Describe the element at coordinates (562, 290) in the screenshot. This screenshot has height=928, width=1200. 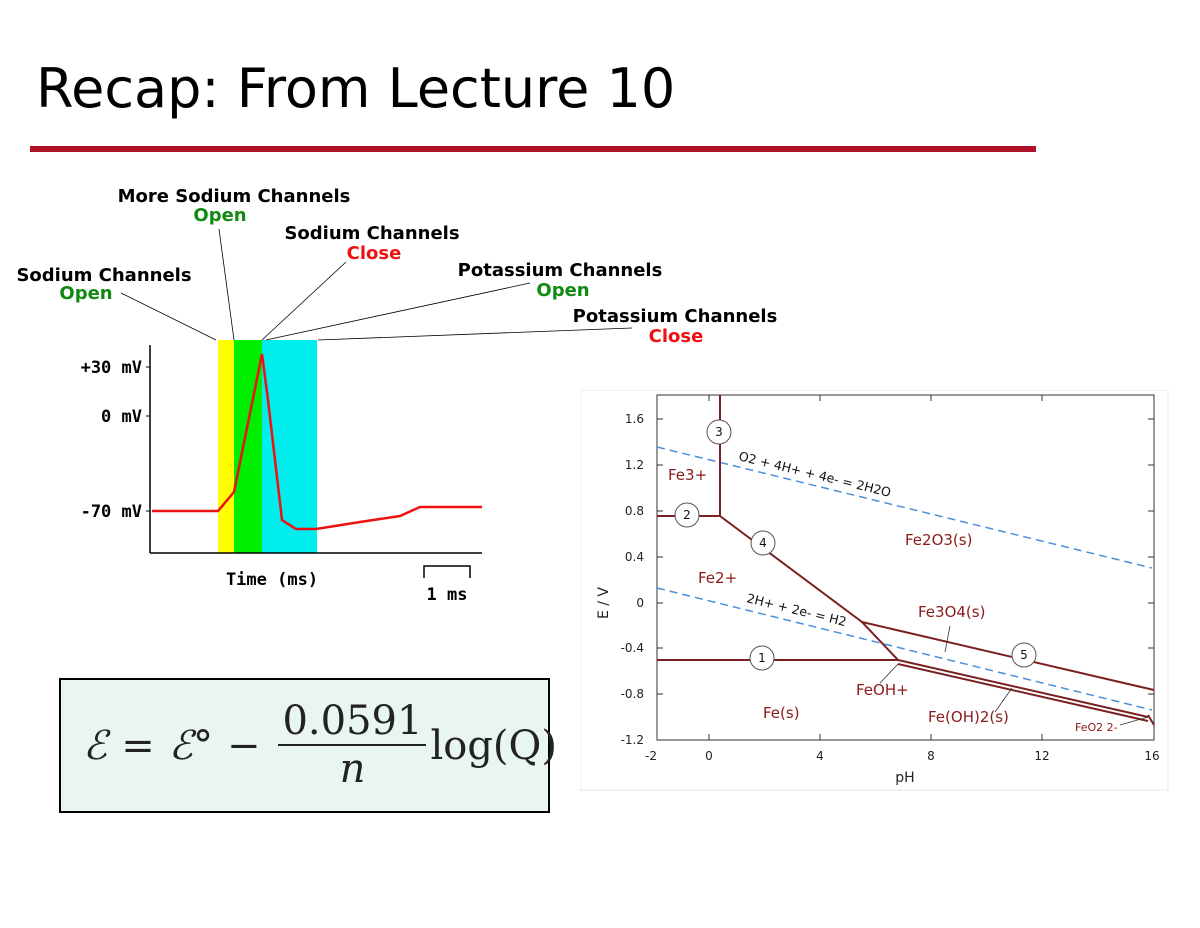
I see `annotation-potassium-open-state: Open` at that location.